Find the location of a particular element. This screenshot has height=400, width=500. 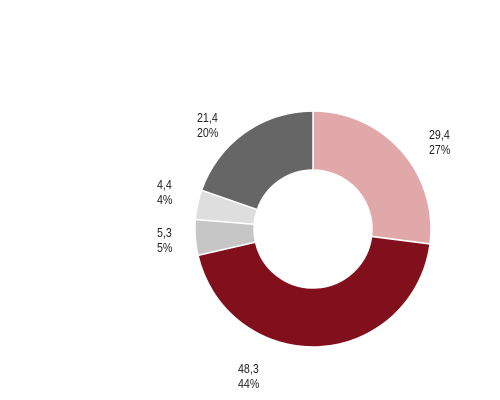

slice-label-0: 29,4 27% is located at coordinates (439, 142).